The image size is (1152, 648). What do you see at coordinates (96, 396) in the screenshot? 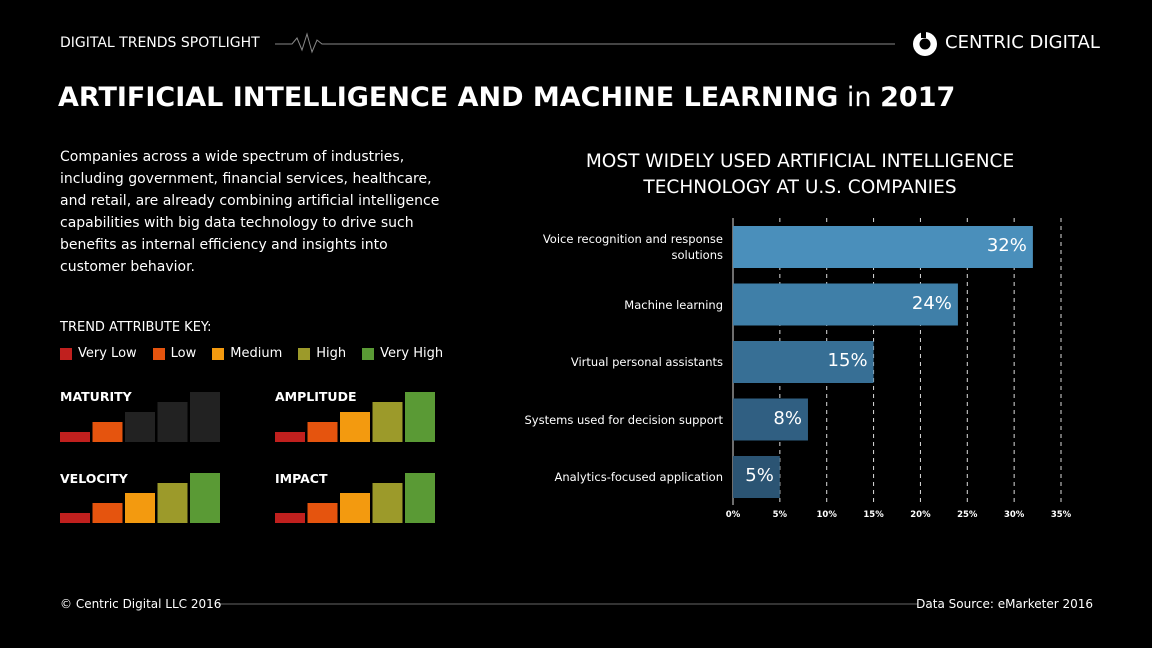
I see `attribute-name: MATURITY` at bounding box center [96, 396].